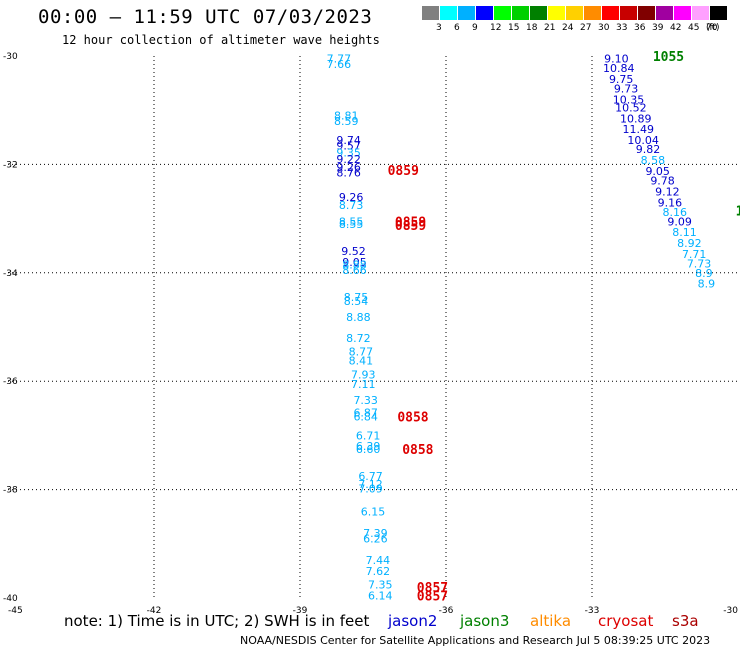 This screenshot has width=740, height=650. What do you see at coordinates (368, 435) in the screenshot?
I see `swh-point-label: 6.71` at bounding box center [368, 435].